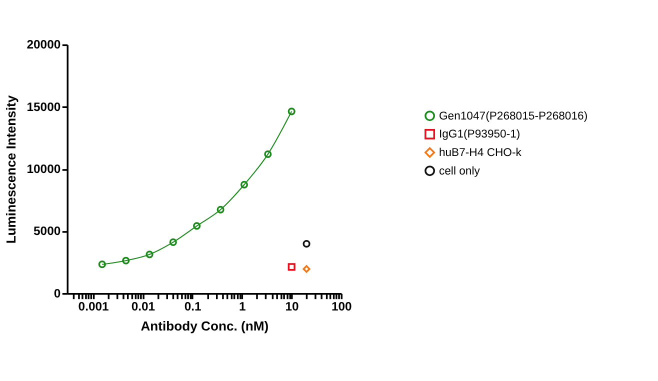 Image resolution: width=658 pixels, height=381 pixels. I want to click on x-axis-title: Antibody Conc. (nM), so click(204, 326).